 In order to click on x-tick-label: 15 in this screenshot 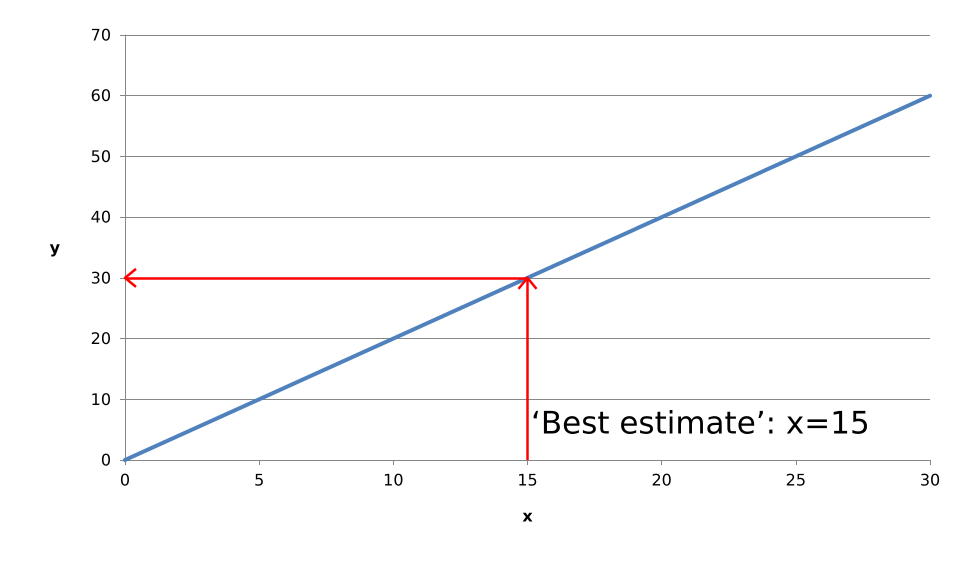, I will do `click(527, 480)`.